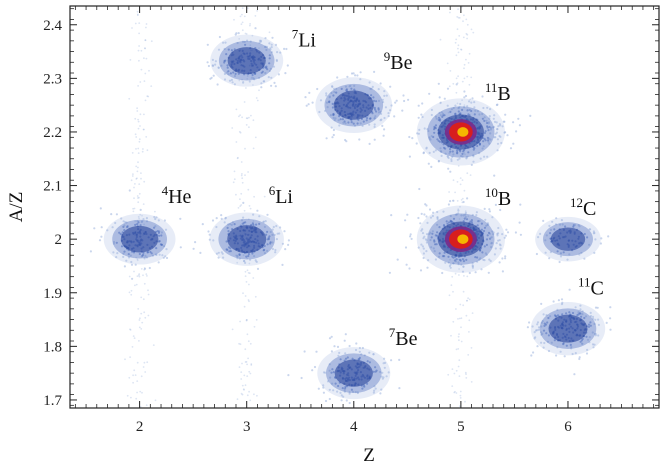 This screenshot has height=466, width=664. What do you see at coordinates (568, 427) in the screenshot?
I see `x-tick-label: 6` at bounding box center [568, 427].